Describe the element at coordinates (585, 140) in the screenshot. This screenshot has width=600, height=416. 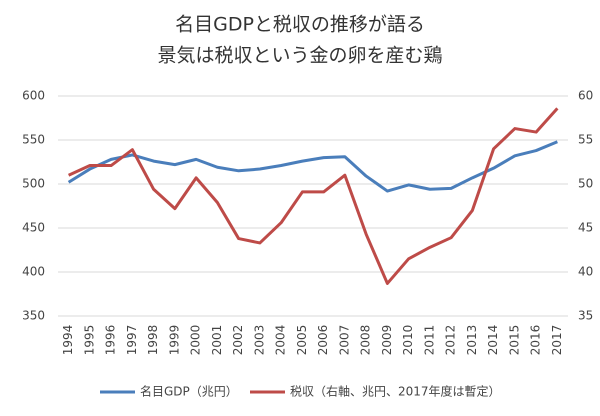
I see `y2-tick-label: 55` at that location.